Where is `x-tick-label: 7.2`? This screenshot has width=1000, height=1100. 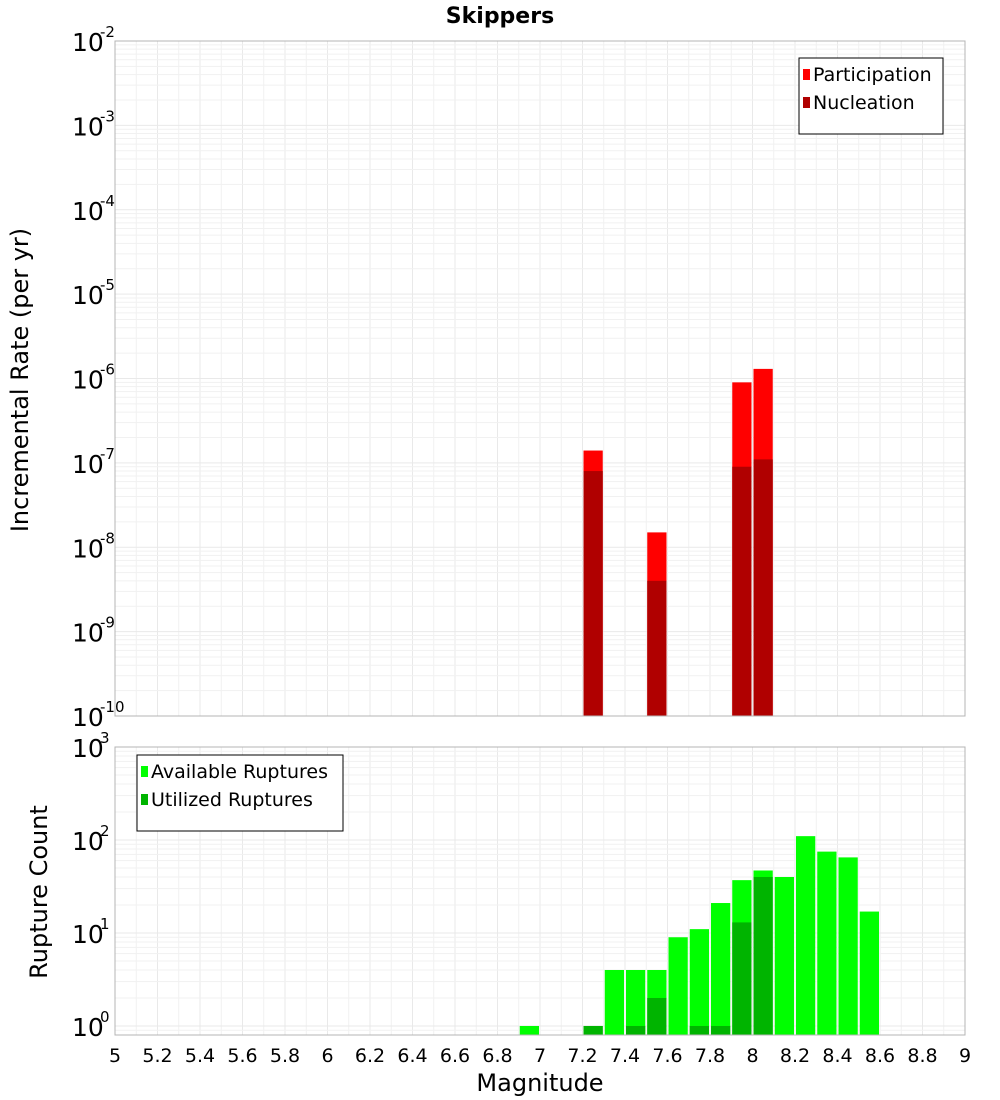
x-tick-label: 7.2 is located at coordinates (582, 1056).